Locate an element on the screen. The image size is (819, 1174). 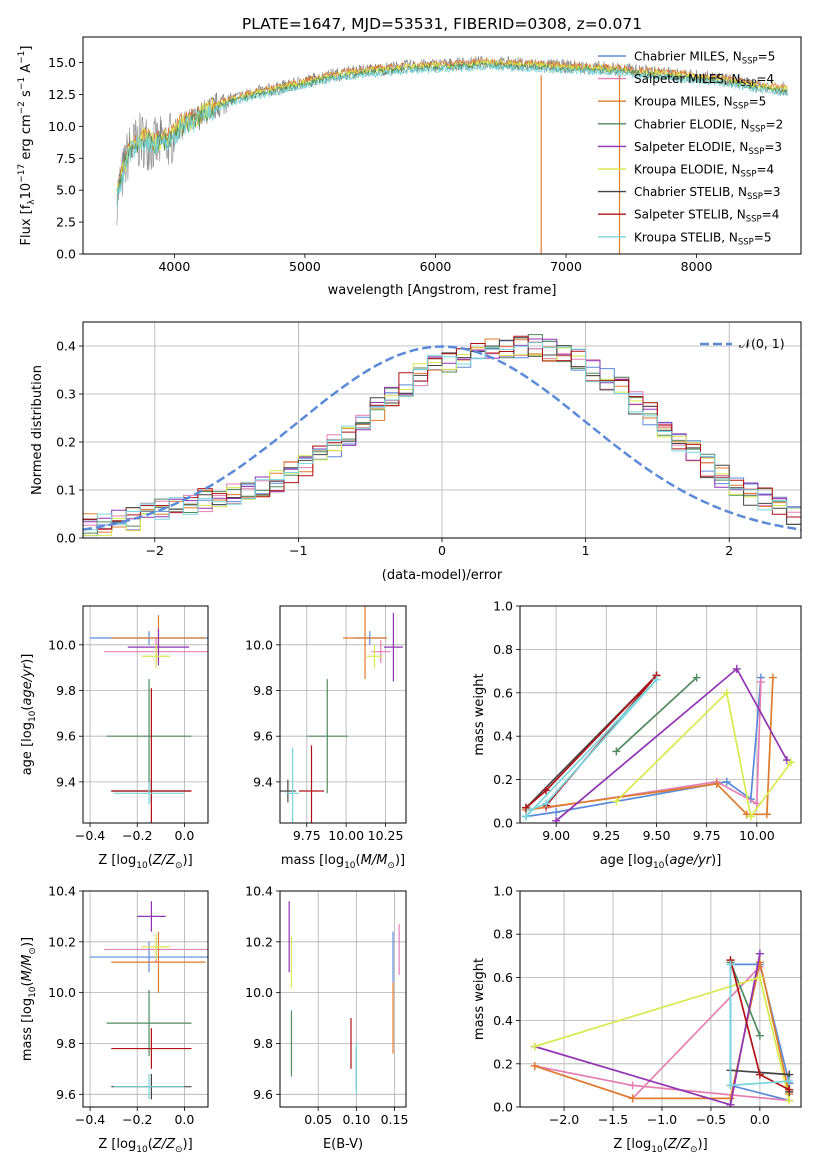
x-tick-label: 0.10 is located at coordinates (356, 1119).